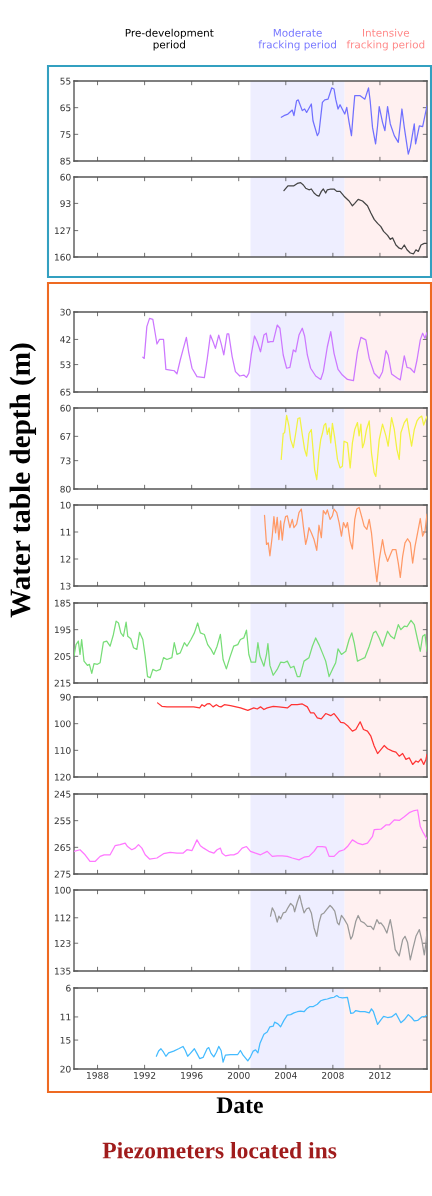  I want to click on y-tick-label: 120, so click(62, 777).